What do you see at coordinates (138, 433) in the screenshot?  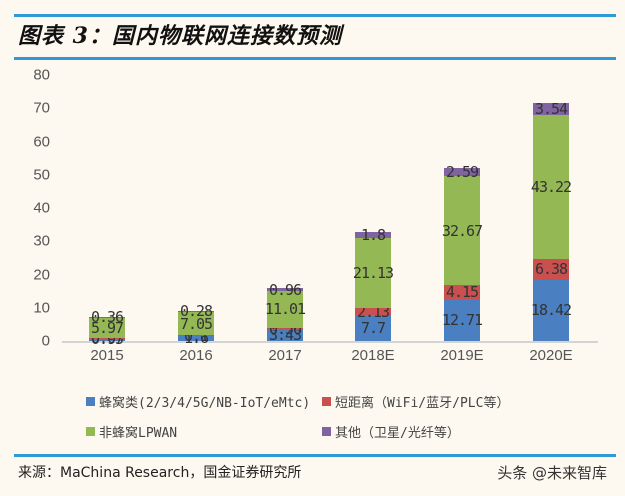 I see `legend-label: 非蜂窝LPWAN` at bounding box center [138, 433].